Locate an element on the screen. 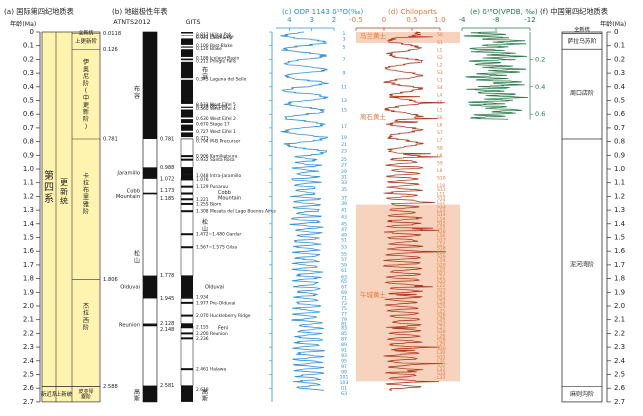  mis-number: 79 is located at coordinates (344, 320).